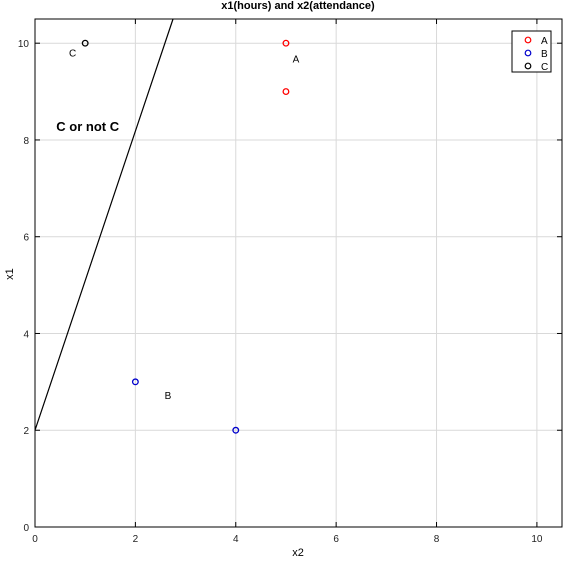  Describe the element at coordinates (296, 60) in the screenshot. I see `annotation-label: A` at that location.